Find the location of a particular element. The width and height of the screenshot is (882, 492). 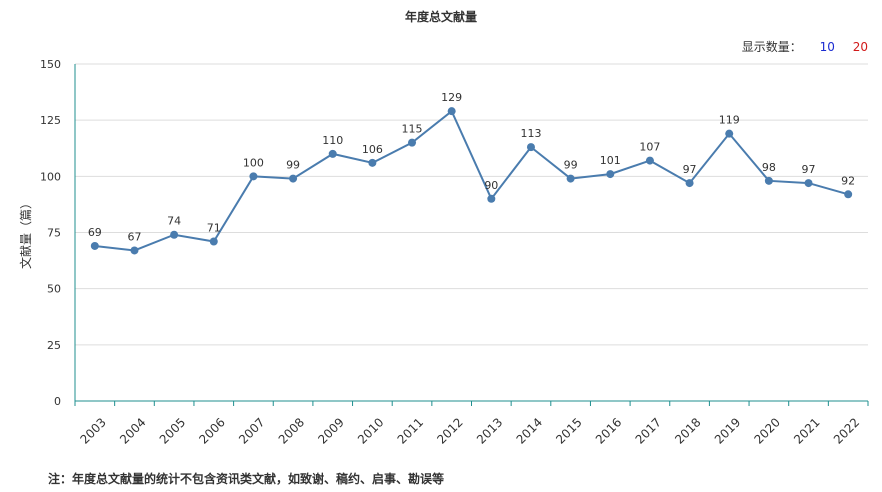

x-tick-label: 2006 is located at coordinates (211, 430).